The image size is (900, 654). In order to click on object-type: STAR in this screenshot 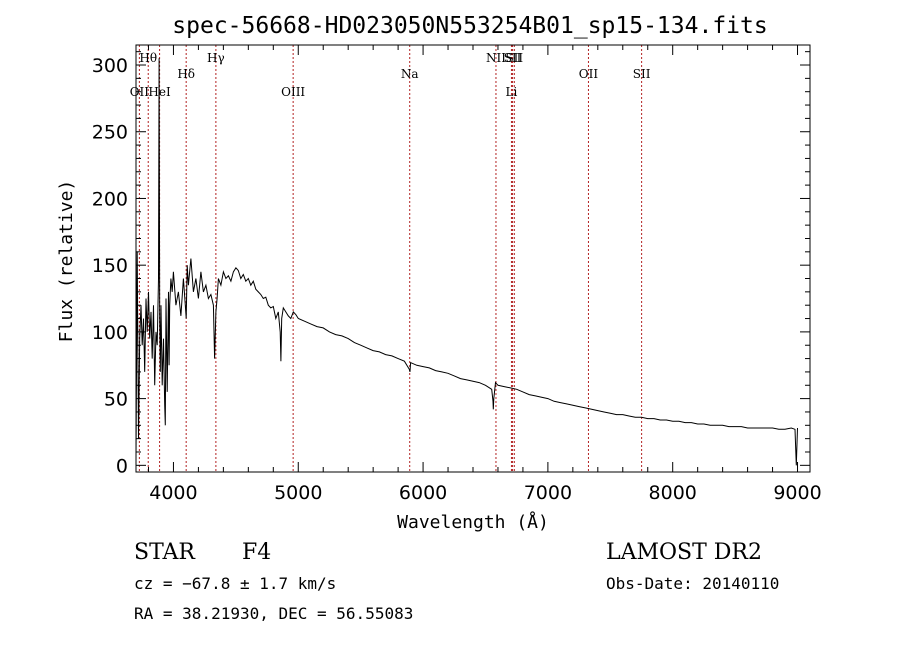, I will do `click(165, 552)`.